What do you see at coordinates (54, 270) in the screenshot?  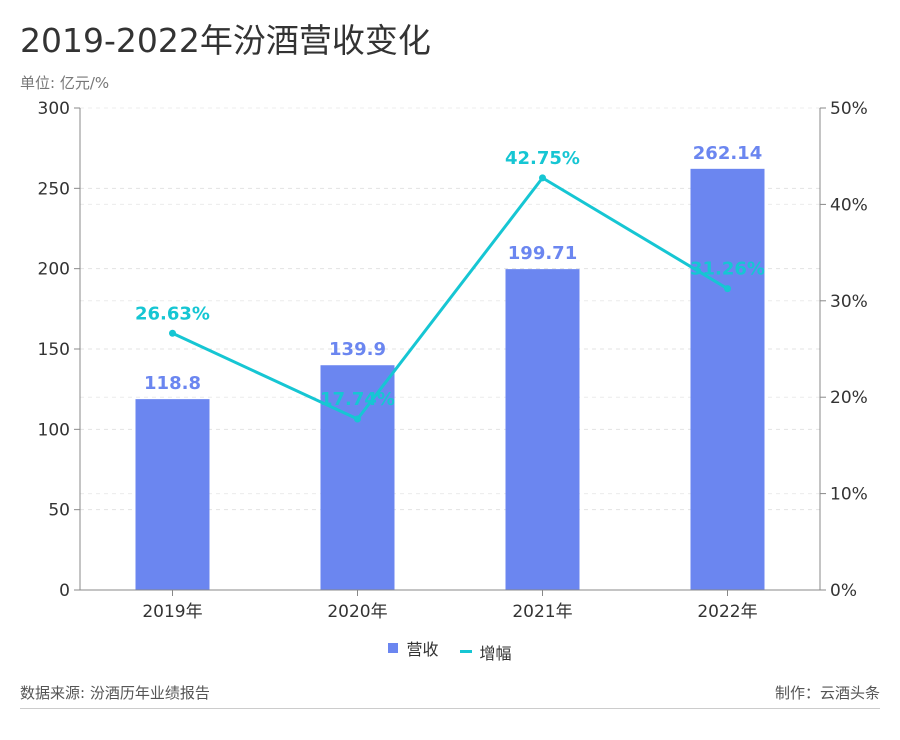 I see `y-left-tick-label: 200` at bounding box center [54, 270].